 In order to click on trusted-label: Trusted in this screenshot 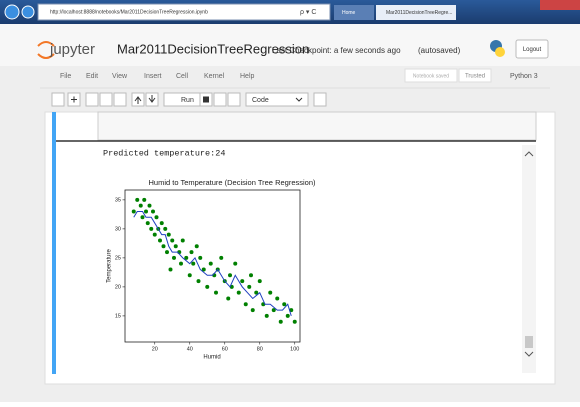, I will do `click(475, 77)`.